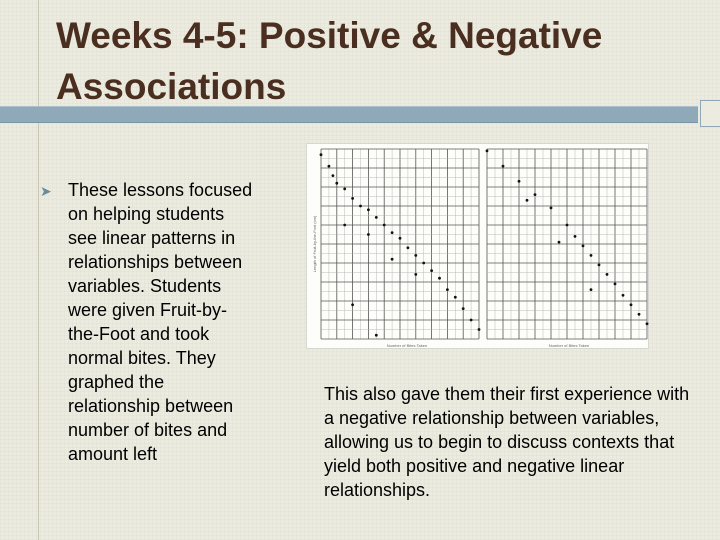 This screenshot has height=540, width=720. I want to click on chart-1-xlabel: Number of Bites Taken, so click(569, 345).